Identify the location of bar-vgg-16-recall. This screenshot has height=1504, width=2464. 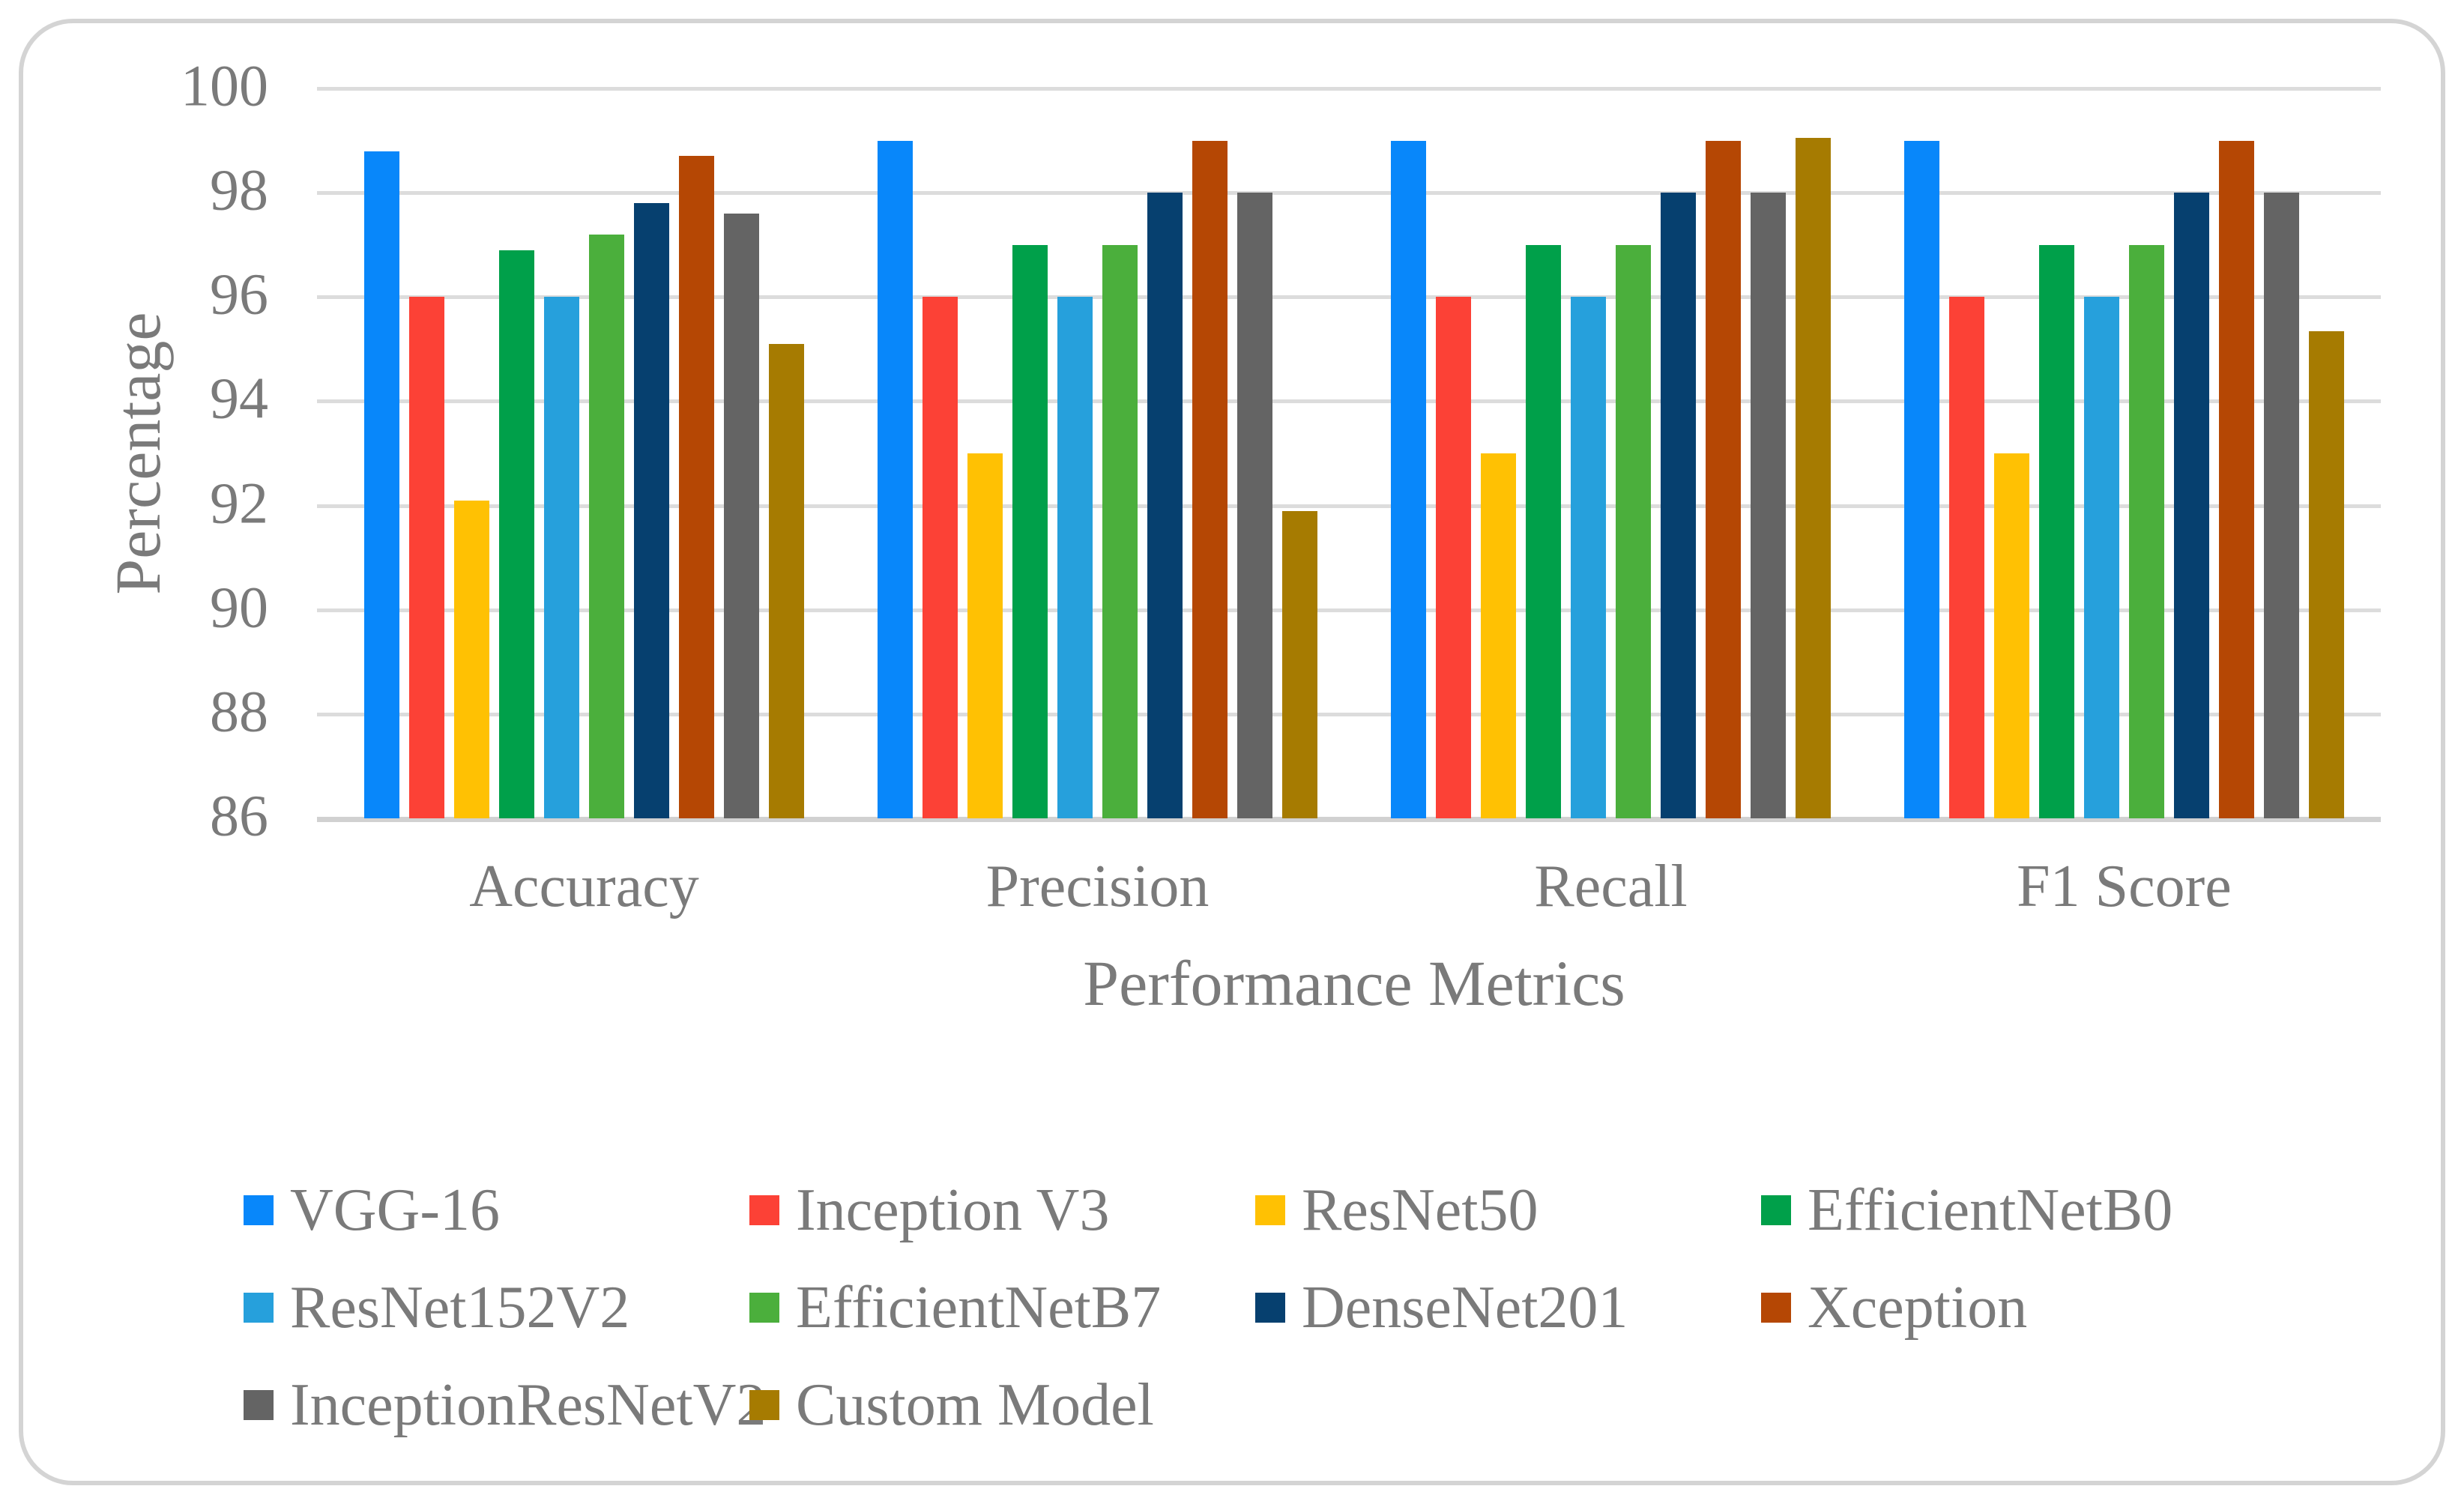
(1408, 479).